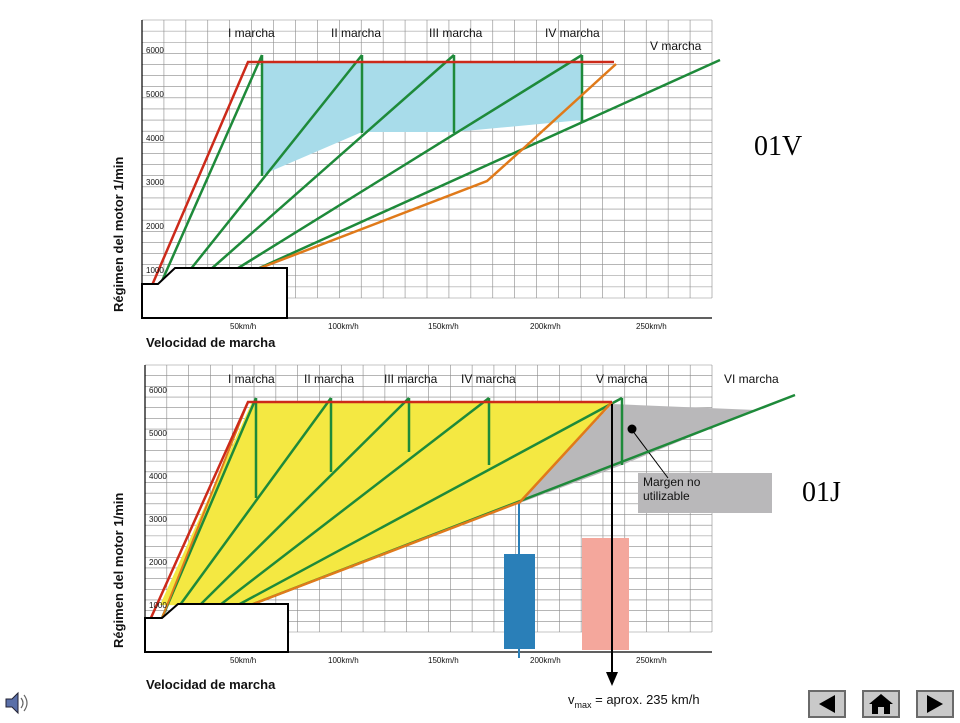  What do you see at coordinates (821, 492) in the screenshot?
I see `slide-label-bottom: 01J` at bounding box center [821, 492].